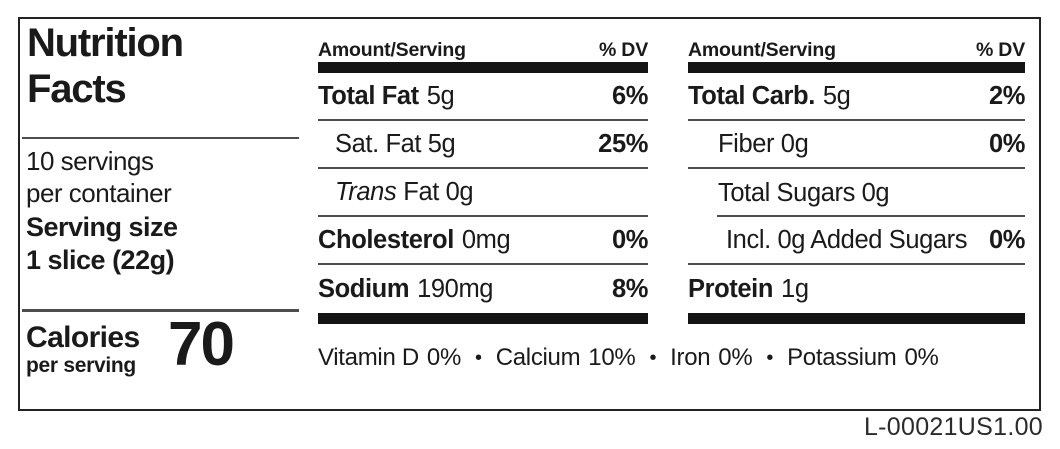 This screenshot has width=1060, height=449. What do you see at coordinates (99, 193) in the screenshot?
I see `servings-line-2: per container` at bounding box center [99, 193].